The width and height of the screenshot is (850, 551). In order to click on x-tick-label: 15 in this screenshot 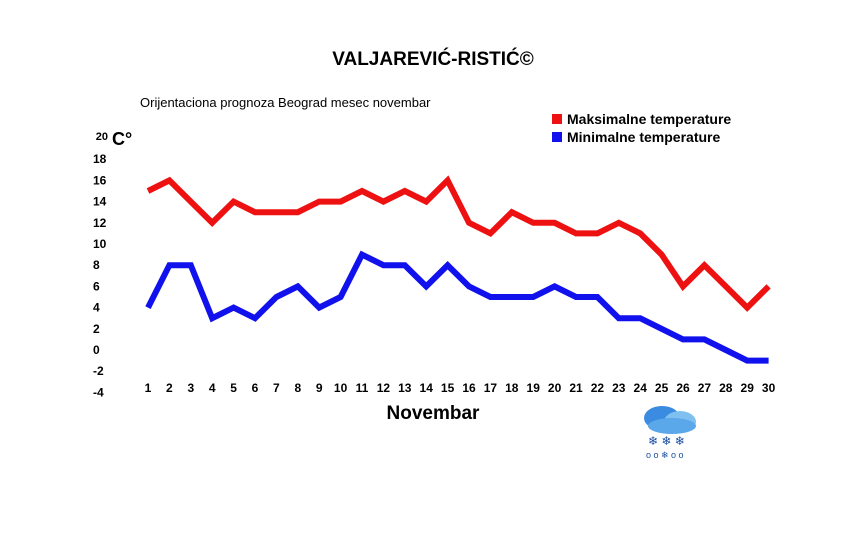, I will do `click(448, 388)`.